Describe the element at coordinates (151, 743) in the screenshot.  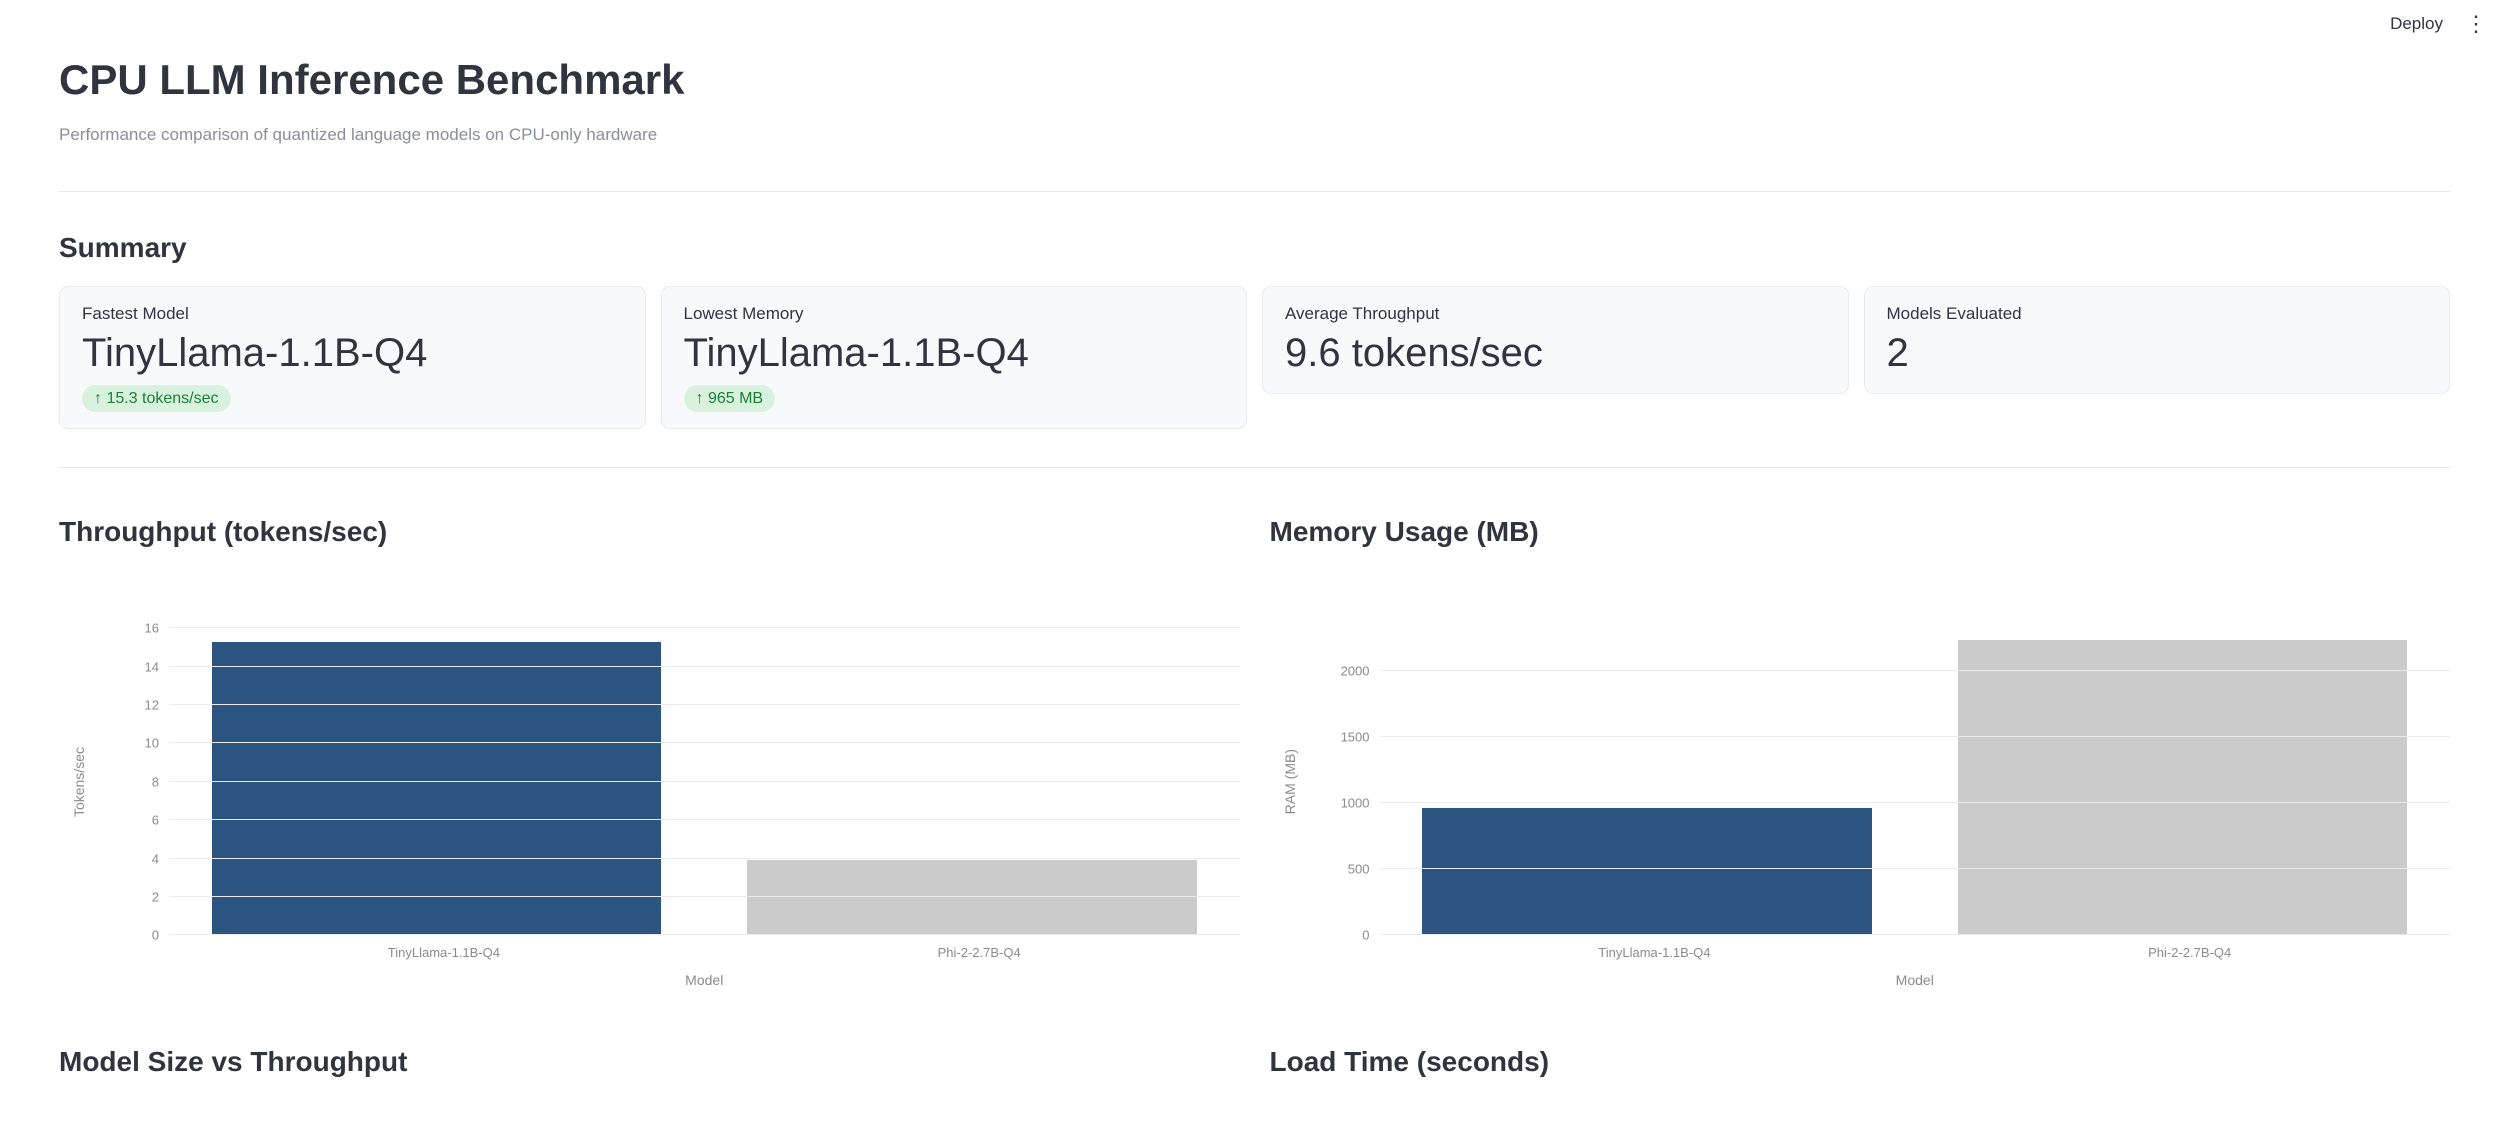
I see `y-tick-label: 10` at that location.